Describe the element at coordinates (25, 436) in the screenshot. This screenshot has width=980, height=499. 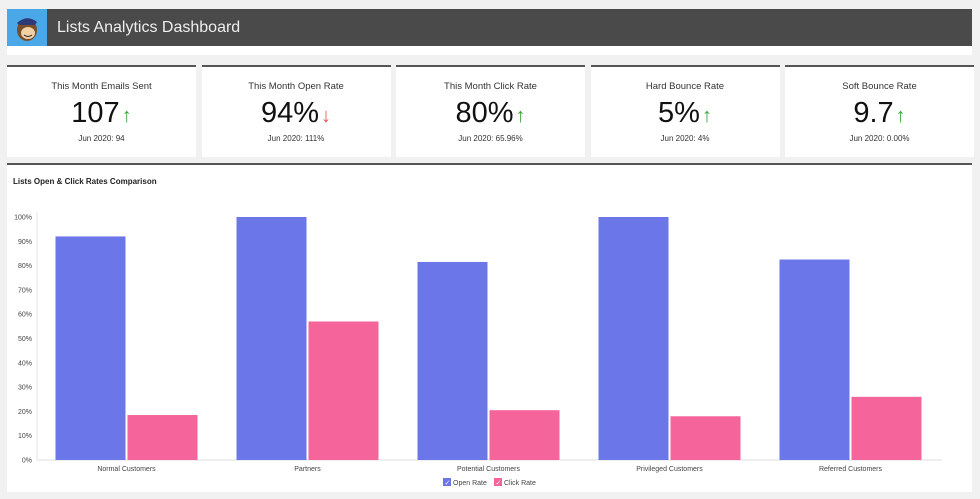
I see `y-tick-label: 10%` at that location.